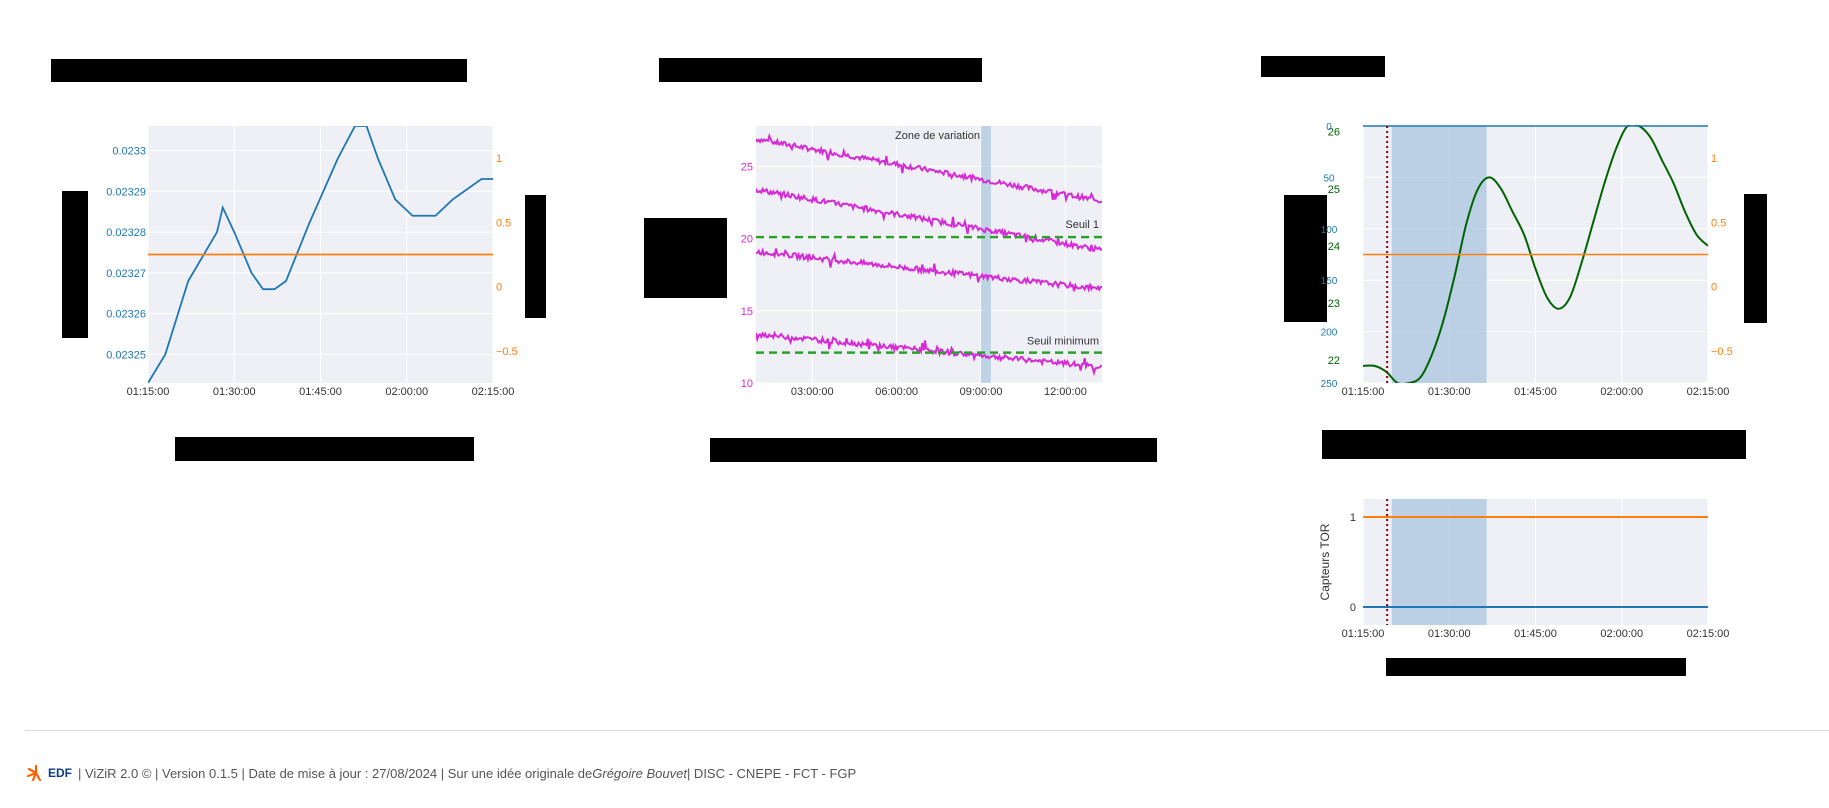 This screenshot has width=1829, height=808. What do you see at coordinates (1353, 608) in the screenshot?
I see `chart4-y-tick: 0` at bounding box center [1353, 608].